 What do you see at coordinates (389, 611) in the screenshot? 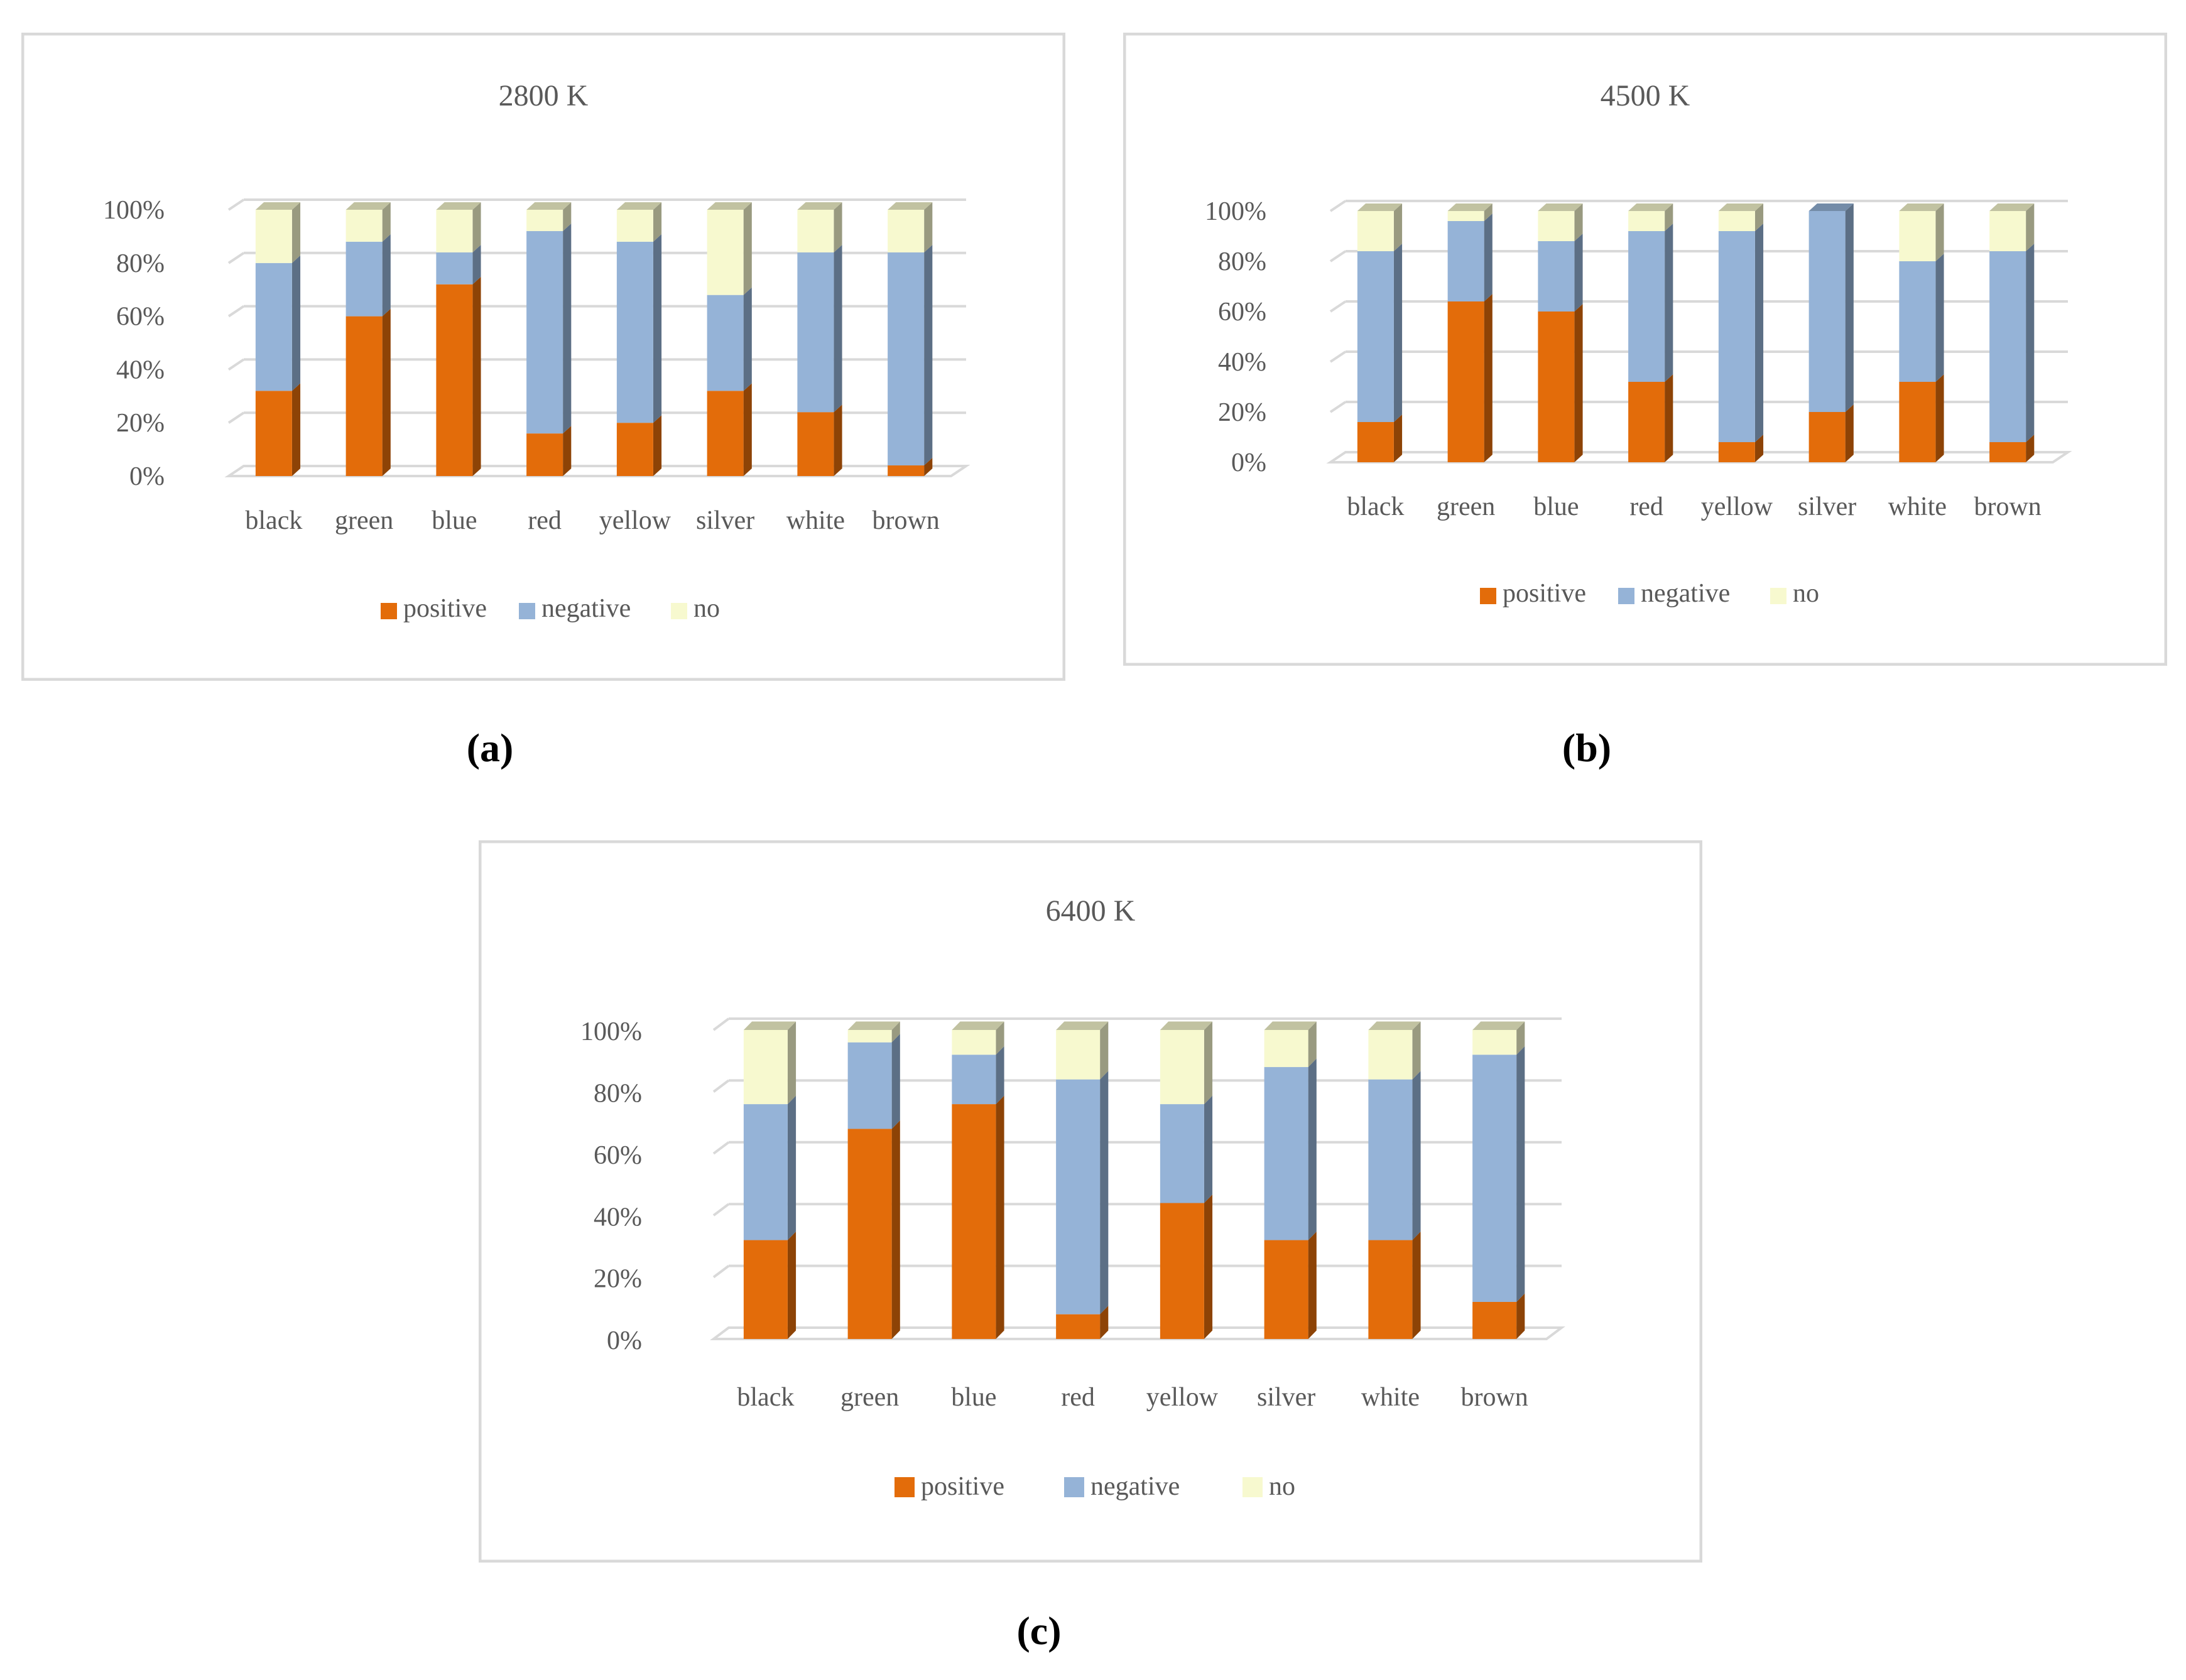
I see `legend-swatch-positive` at bounding box center [389, 611].